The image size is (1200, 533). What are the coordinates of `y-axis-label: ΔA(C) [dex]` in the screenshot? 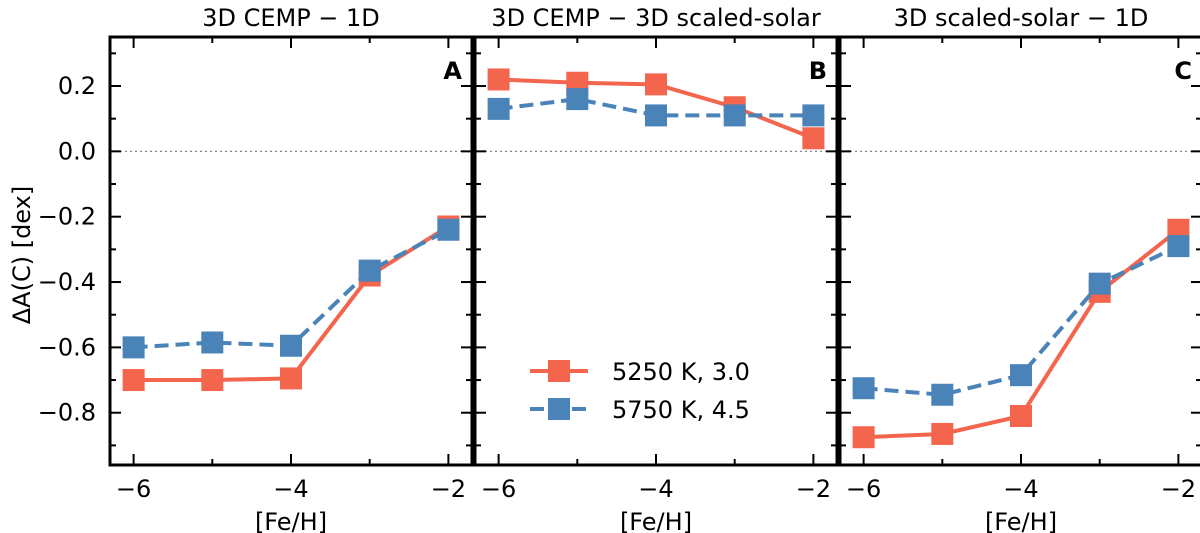 It's located at (22, 255).